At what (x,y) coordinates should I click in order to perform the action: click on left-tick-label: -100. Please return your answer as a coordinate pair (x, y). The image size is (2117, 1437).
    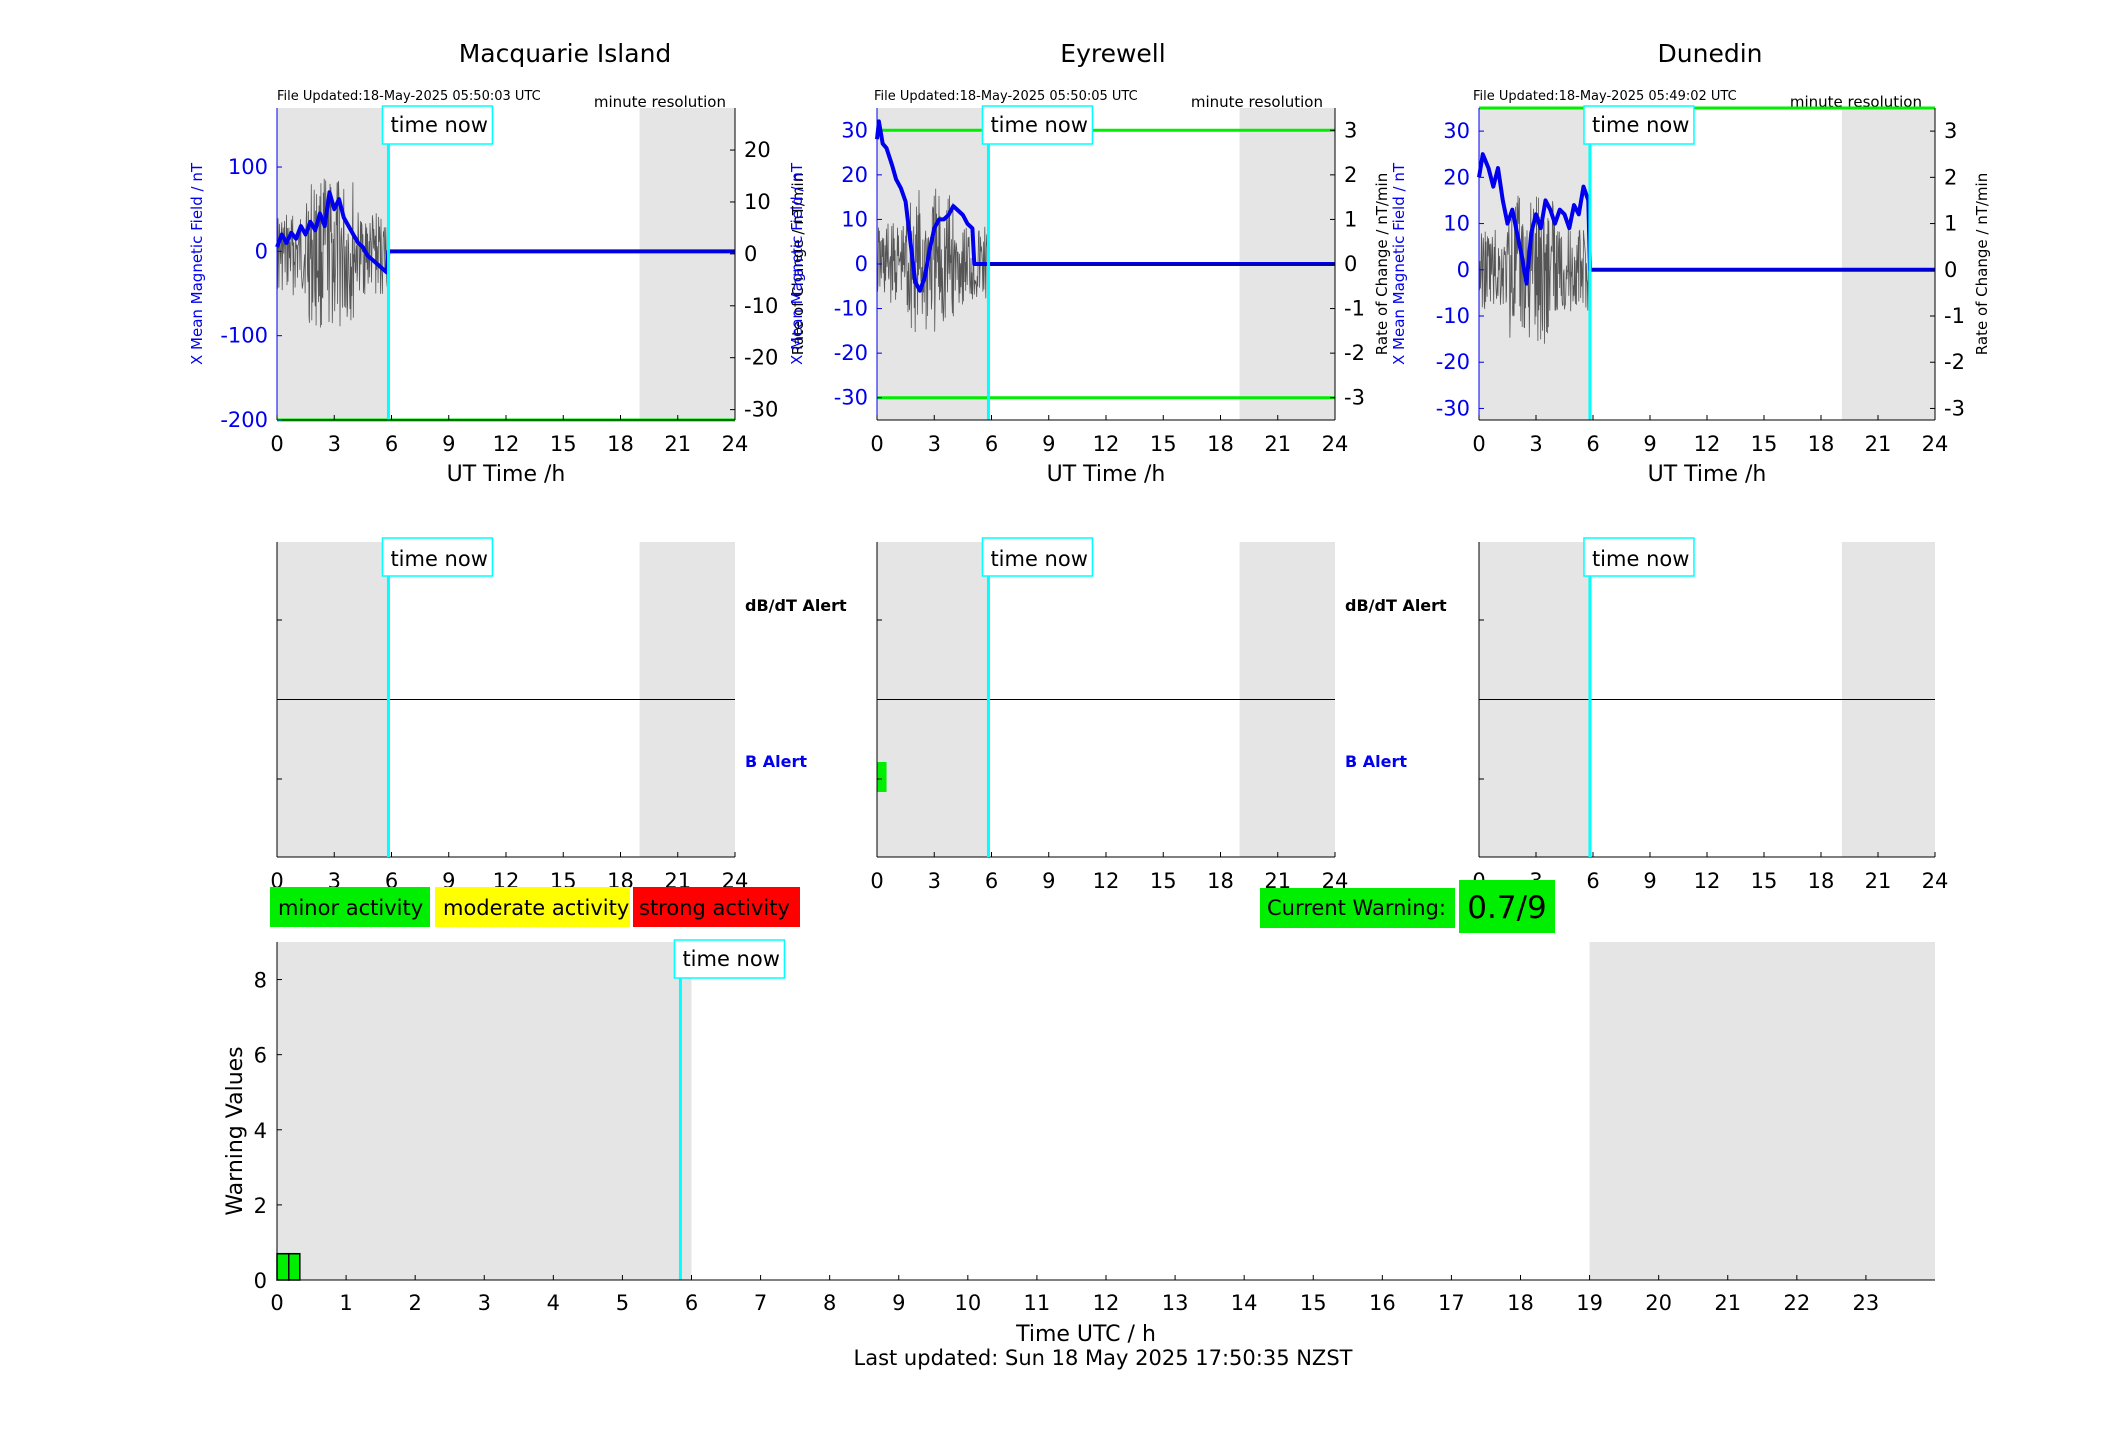
    Looking at the image, I should click on (244, 336).